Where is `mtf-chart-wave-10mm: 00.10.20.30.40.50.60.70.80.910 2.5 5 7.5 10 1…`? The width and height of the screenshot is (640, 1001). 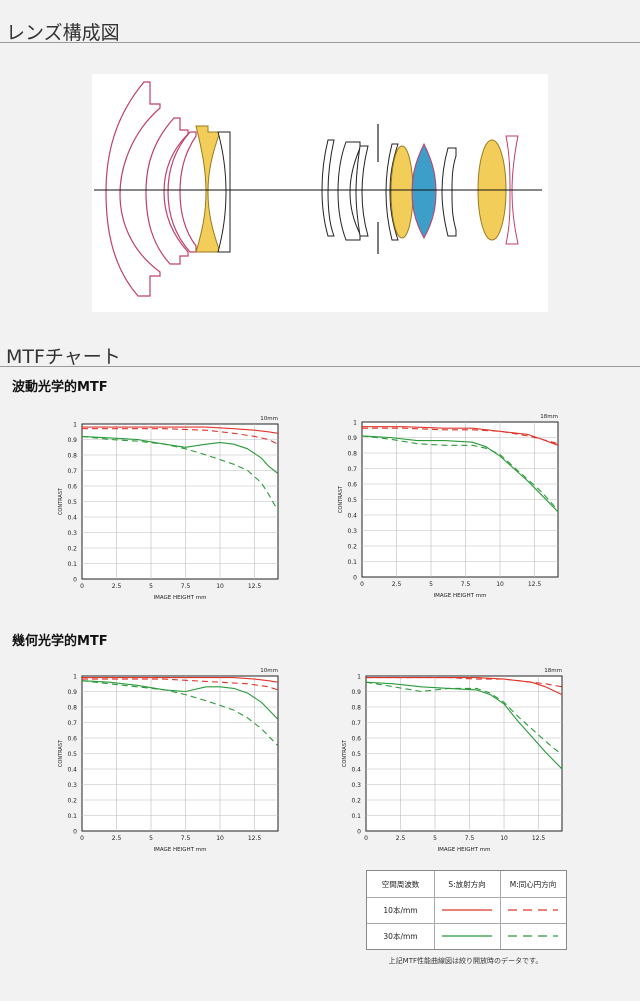
mtf-chart-wave-10mm: 00.10.20.30.40.50.60.70.80.910 2.5 5 7.5 10 1… is located at coordinates (168, 508).